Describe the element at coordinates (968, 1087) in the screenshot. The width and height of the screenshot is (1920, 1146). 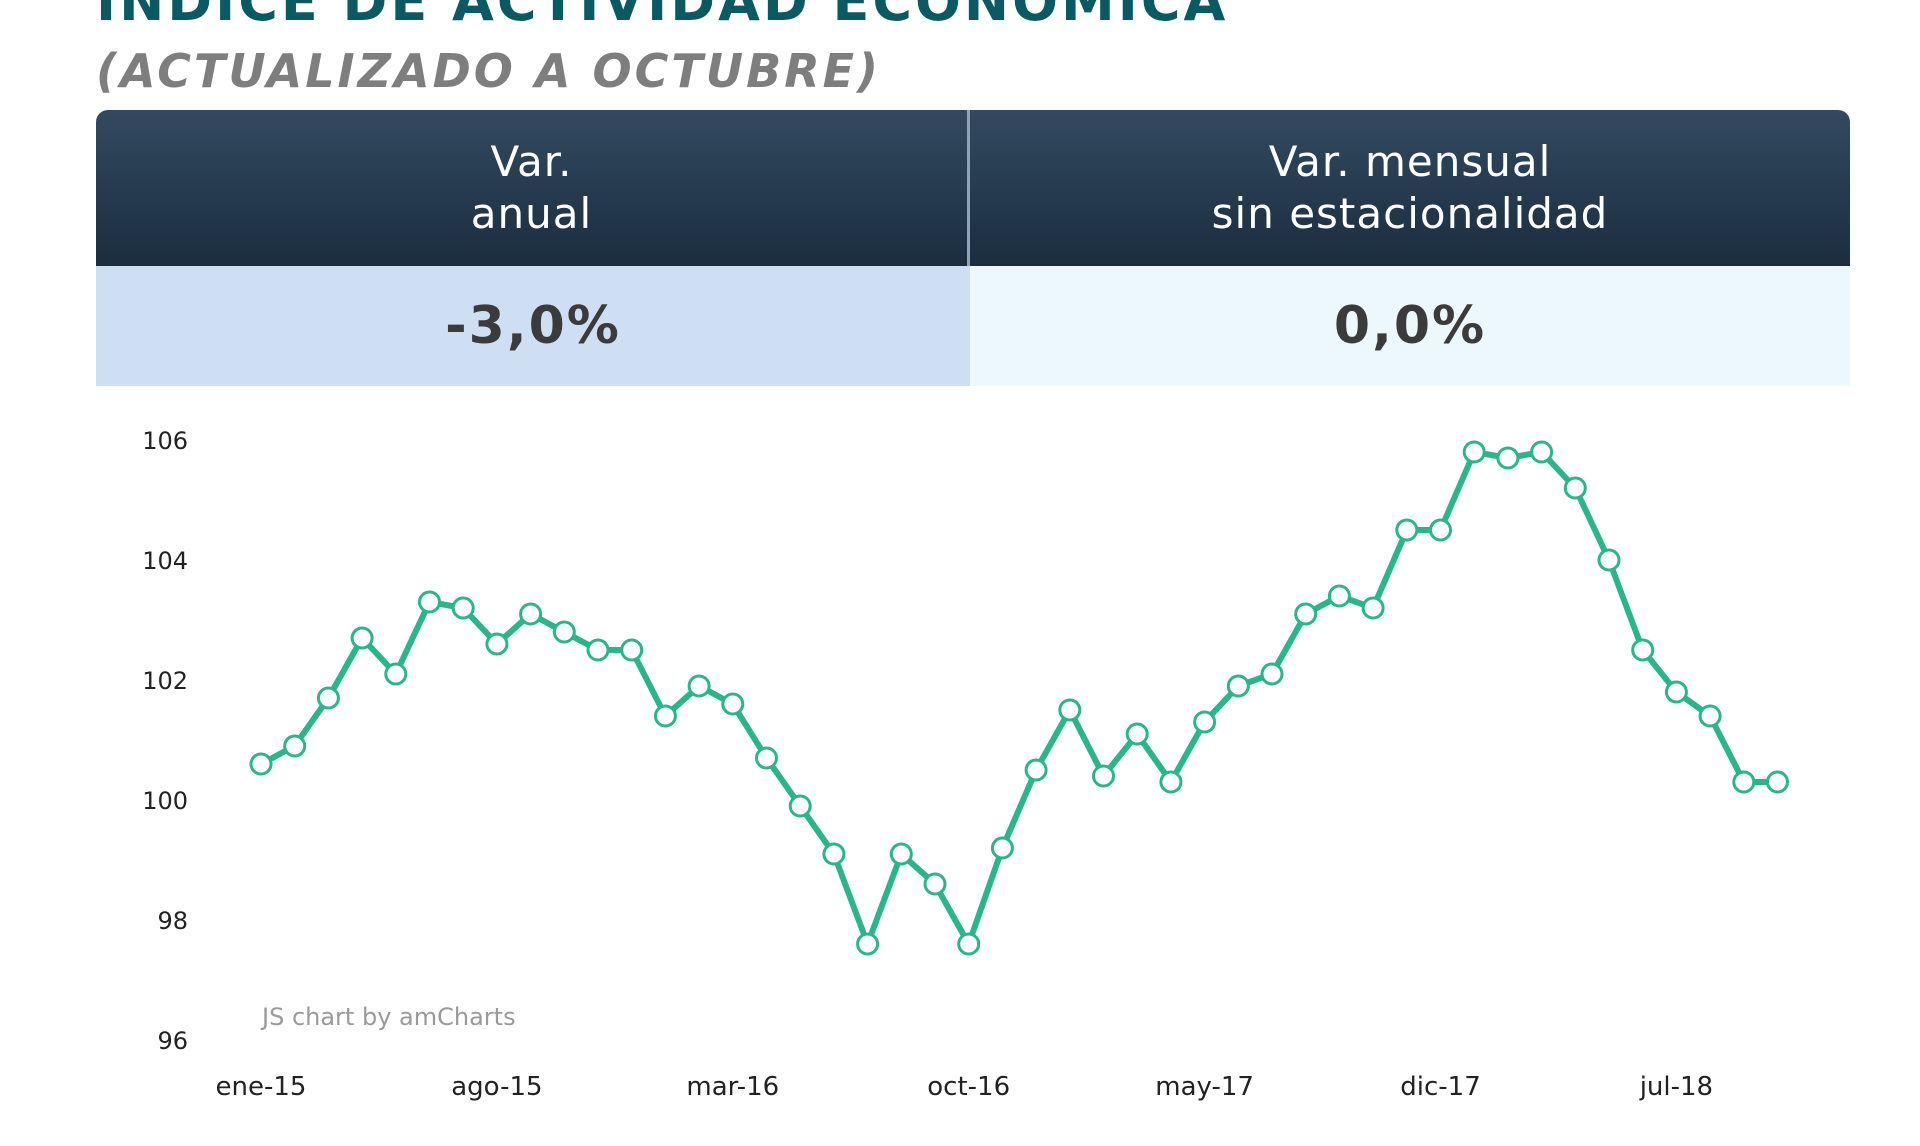
I see `x-tick-label: oct-16` at that location.